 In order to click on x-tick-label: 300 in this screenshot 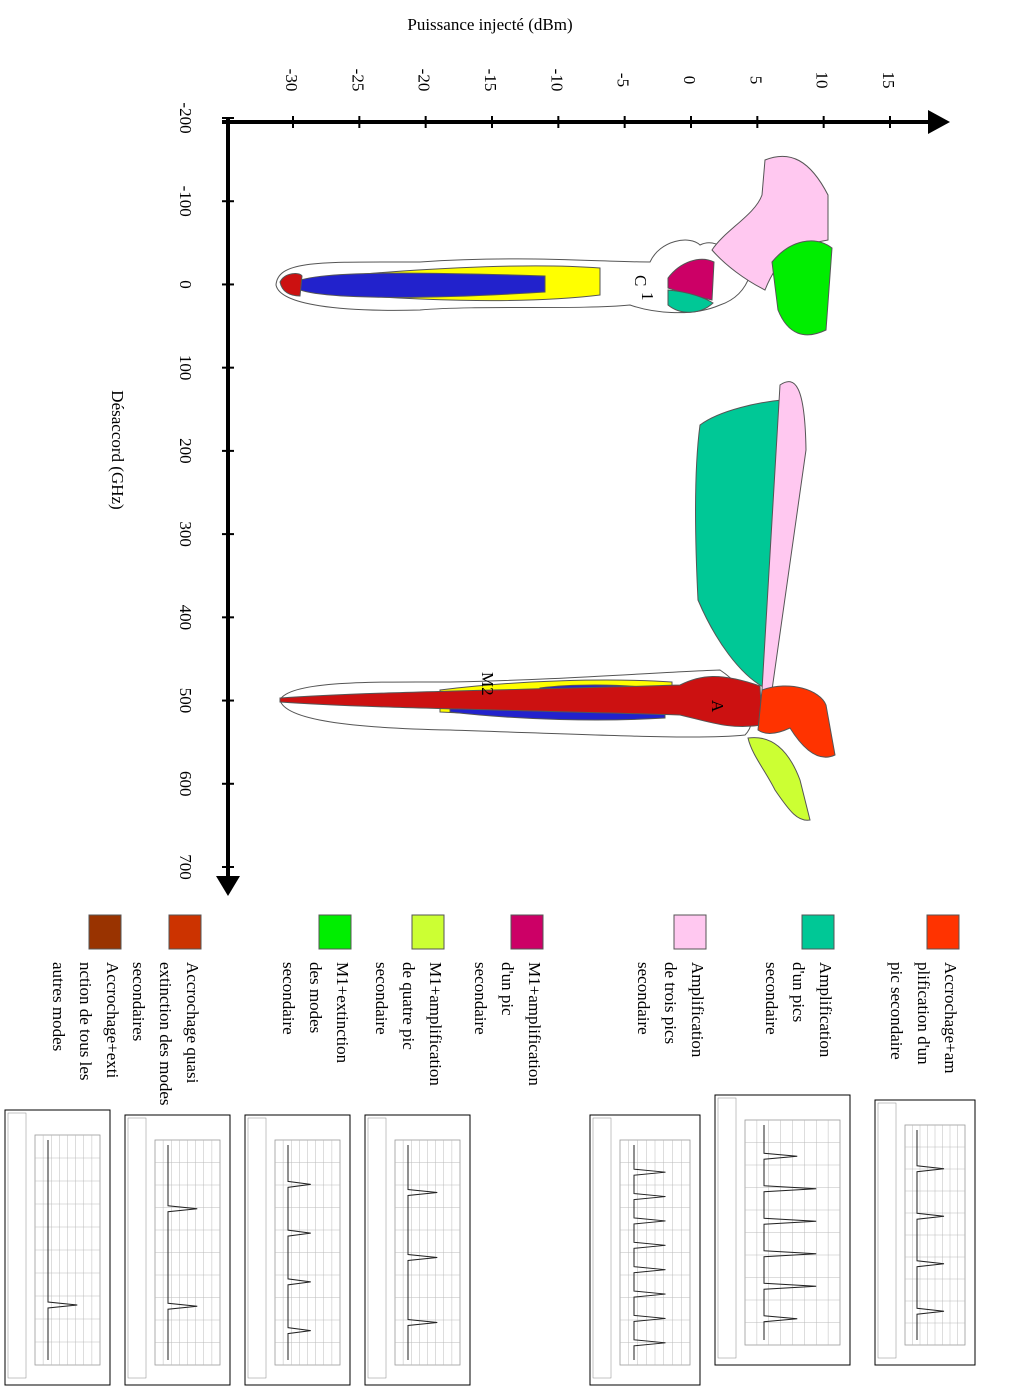, I will do `click(185, 534)`.